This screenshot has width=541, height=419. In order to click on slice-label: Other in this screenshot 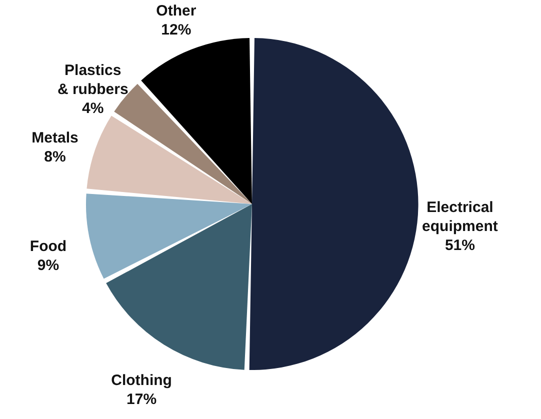, I will do `click(176, 11)`.